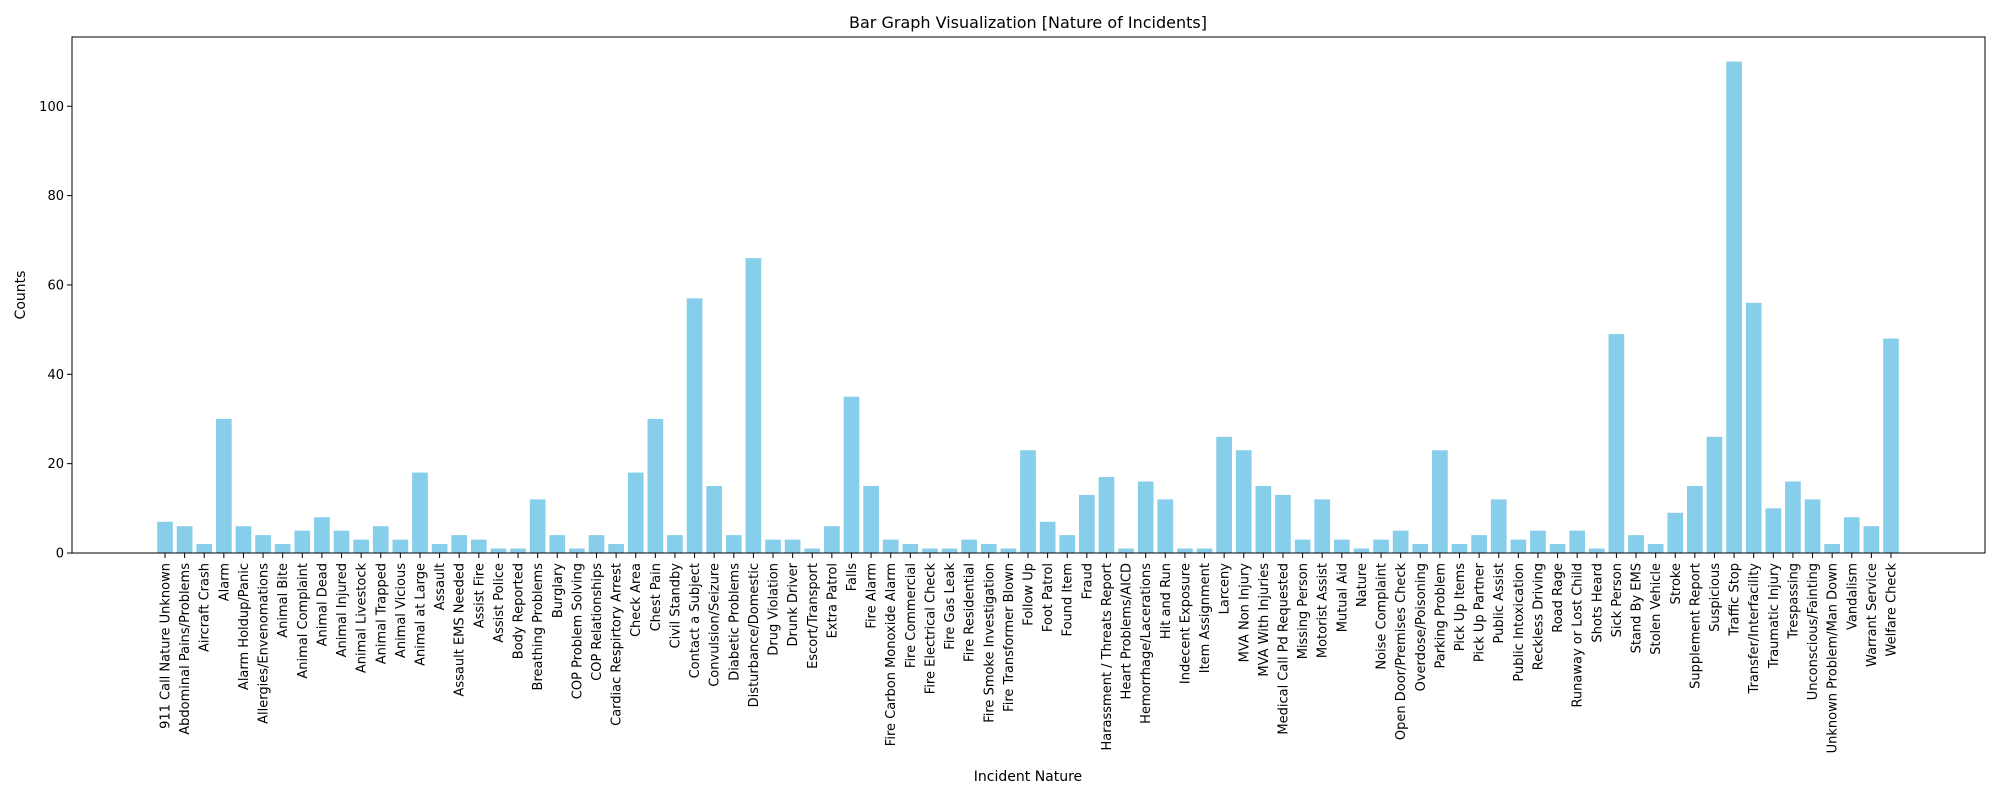 The image size is (2000, 800). Describe the element at coordinates (1695, 626) in the screenshot. I see `x-tick-label: Supplement Report` at that location.